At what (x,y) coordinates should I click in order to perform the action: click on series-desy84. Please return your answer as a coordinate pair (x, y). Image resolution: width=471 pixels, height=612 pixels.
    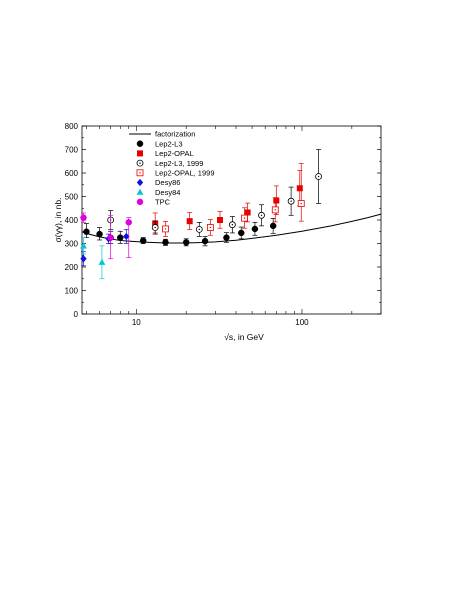
    Looking at the image, I should click on (93, 258).